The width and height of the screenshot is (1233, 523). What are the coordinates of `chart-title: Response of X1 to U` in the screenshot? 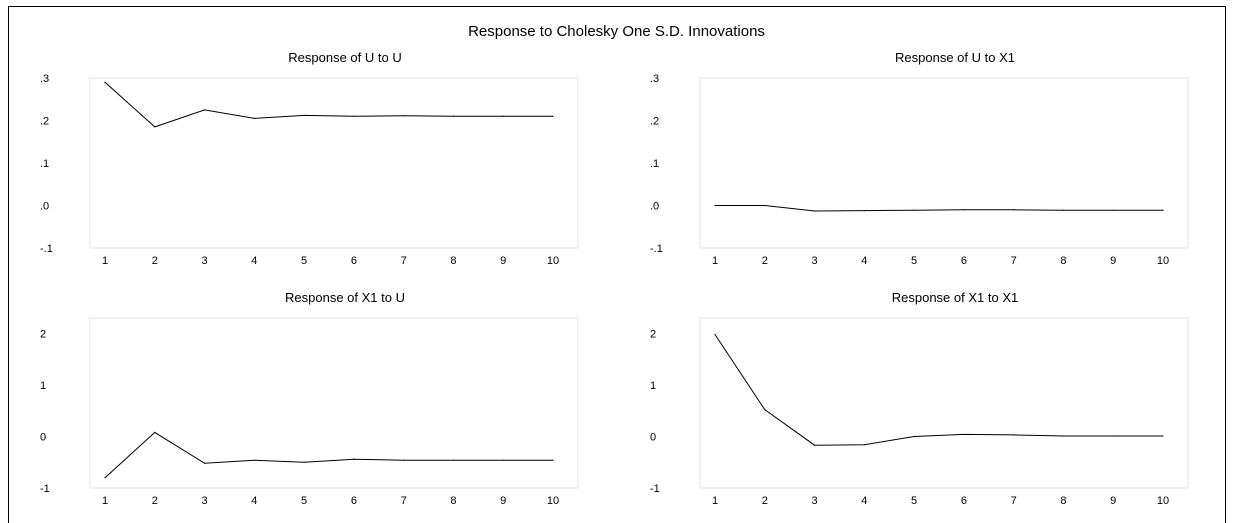 It's located at (345, 297).